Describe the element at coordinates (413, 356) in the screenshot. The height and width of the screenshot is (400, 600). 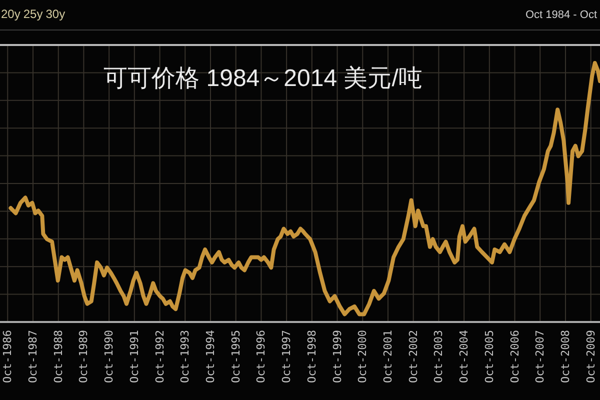
I see `x-tick-label: Oct-2002` at that location.